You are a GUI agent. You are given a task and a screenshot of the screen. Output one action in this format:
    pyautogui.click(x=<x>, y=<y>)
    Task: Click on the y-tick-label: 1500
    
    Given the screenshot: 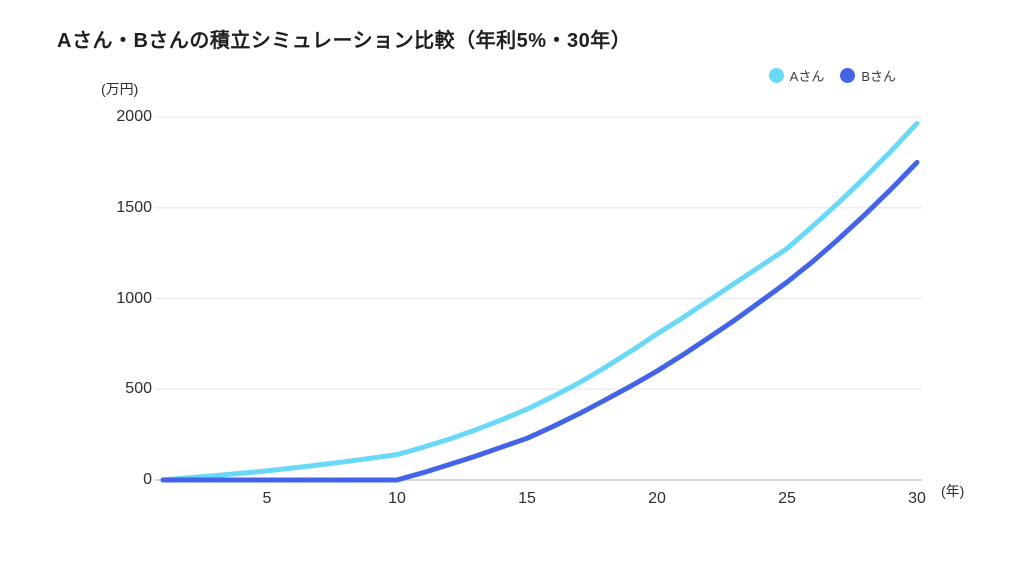 What is the action you would take?
    pyautogui.click(x=134, y=207)
    